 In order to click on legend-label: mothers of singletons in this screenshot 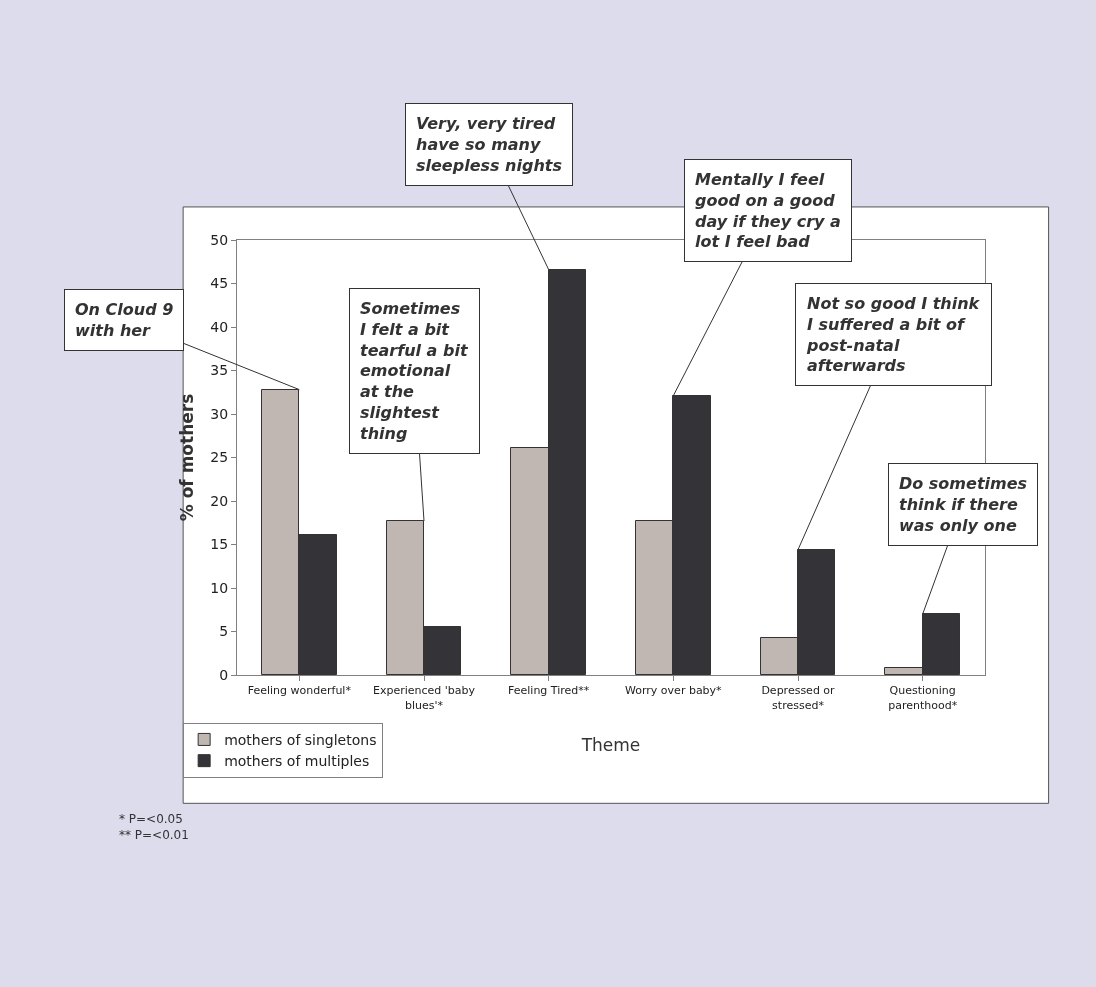, I will do `click(300, 739)`.